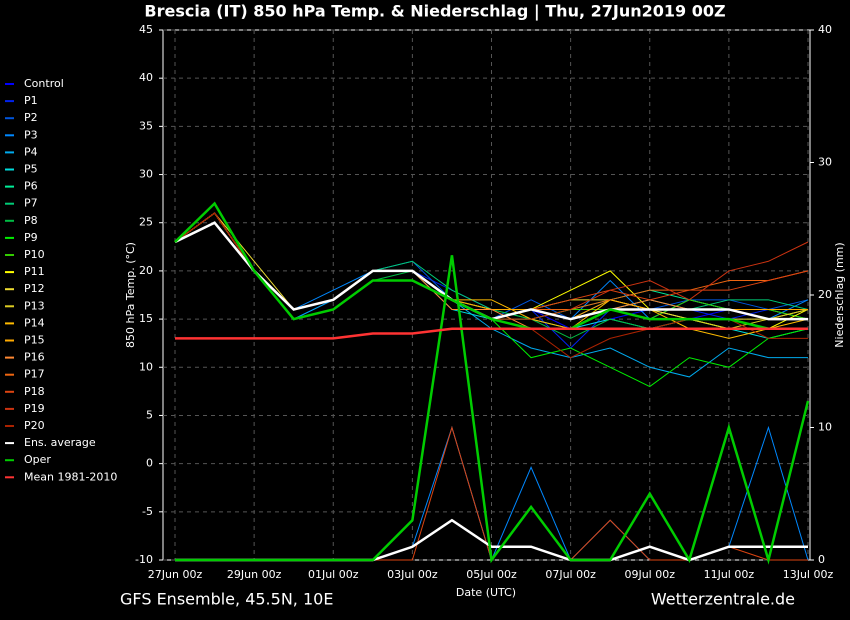 The width and height of the screenshot is (850, 620). I want to click on legend-label: Mean 1981-2010, so click(70, 476).